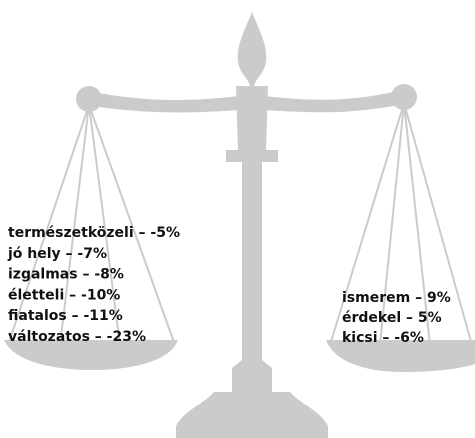  Describe the element at coordinates (57, 254) in the screenshot. I see `left-item: jó hely – -7%` at that location.